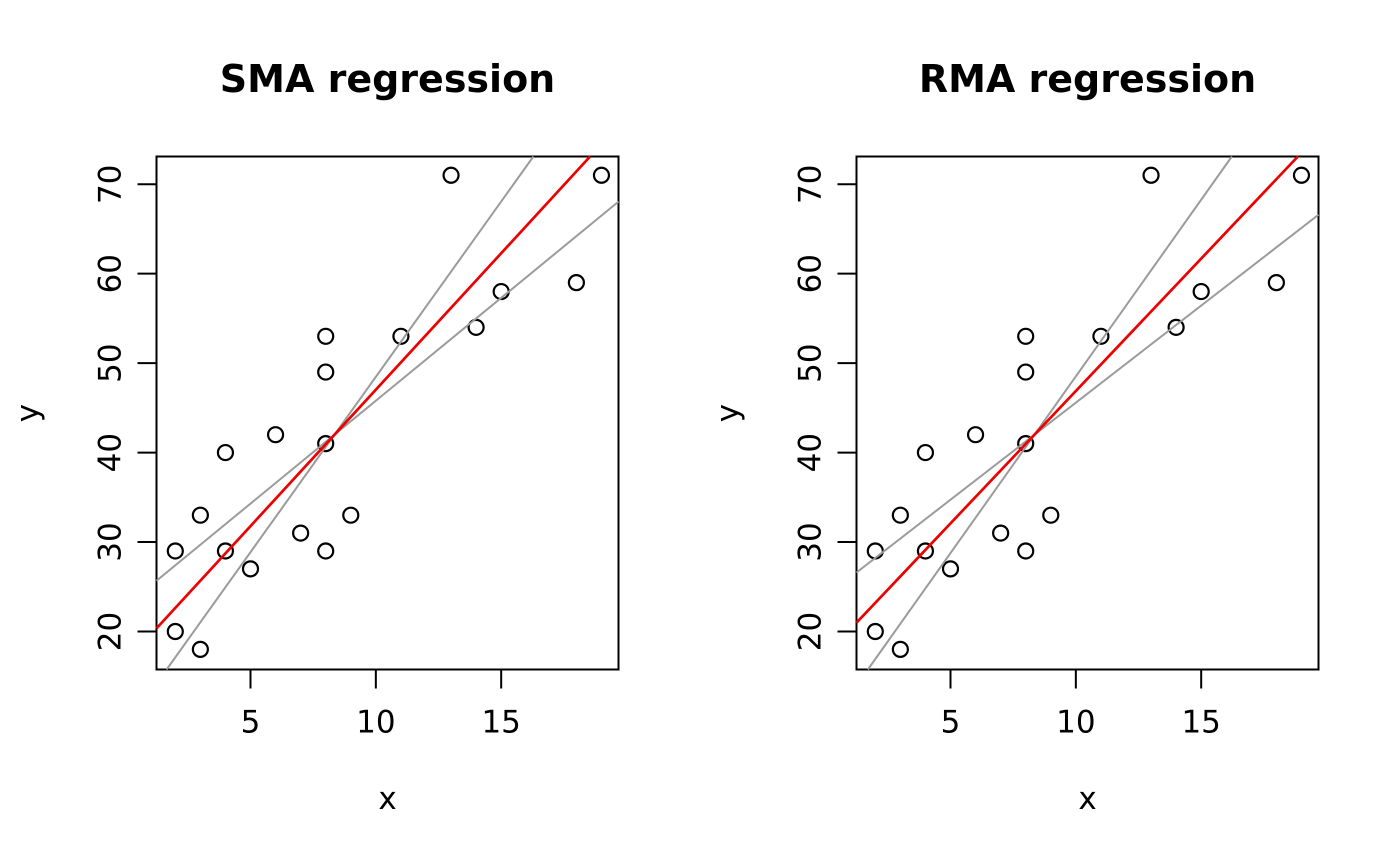 The height and width of the screenshot is (866, 1400). Describe the element at coordinates (387, 79) in the screenshot. I see `panel-title: SMA regression` at that location.